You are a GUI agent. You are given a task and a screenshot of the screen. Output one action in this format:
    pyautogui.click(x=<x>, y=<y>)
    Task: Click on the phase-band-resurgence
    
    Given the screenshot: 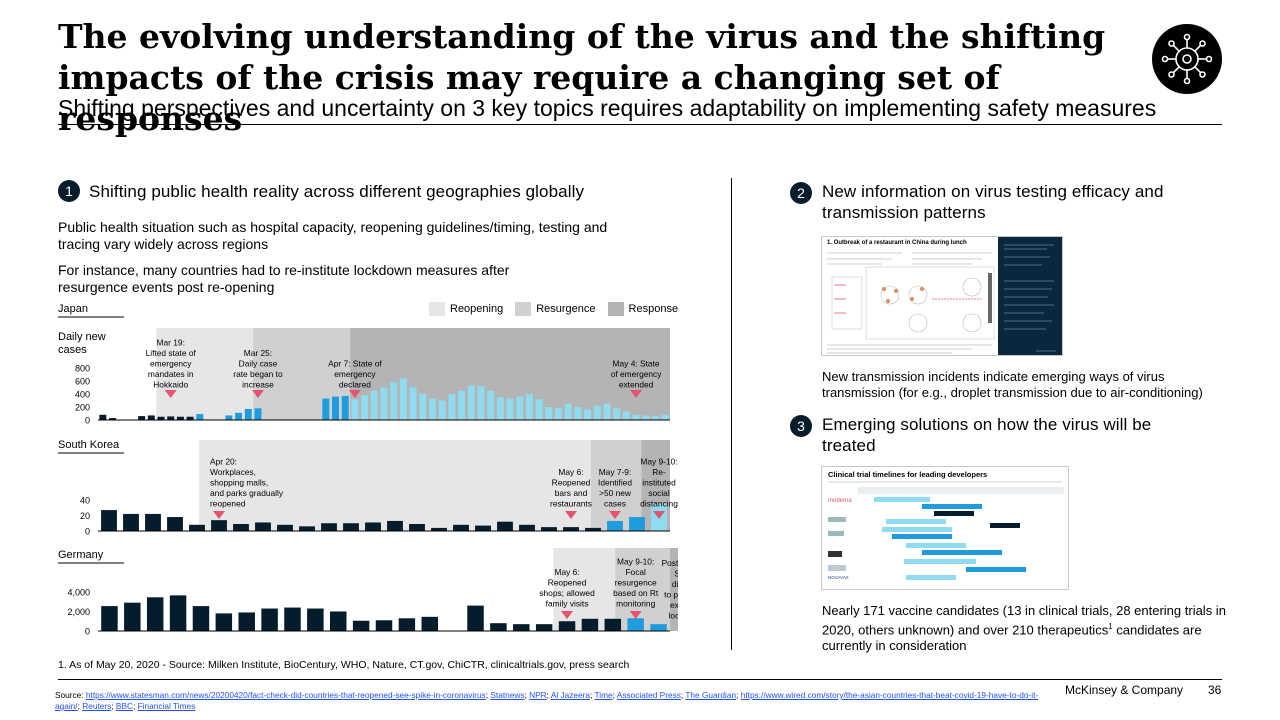 What is the action you would take?
    pyautogui.click(x=642, y=589)
    